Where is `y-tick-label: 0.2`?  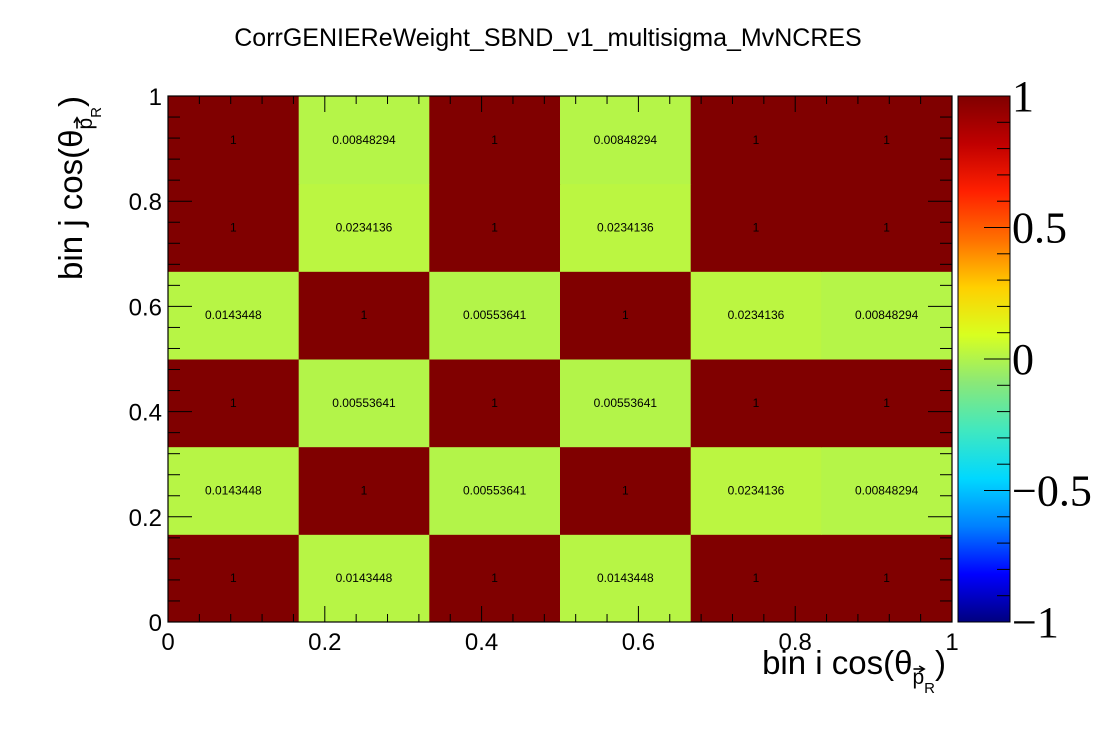 y-tick-label: 0.2 is located at coordinates (145, 518).